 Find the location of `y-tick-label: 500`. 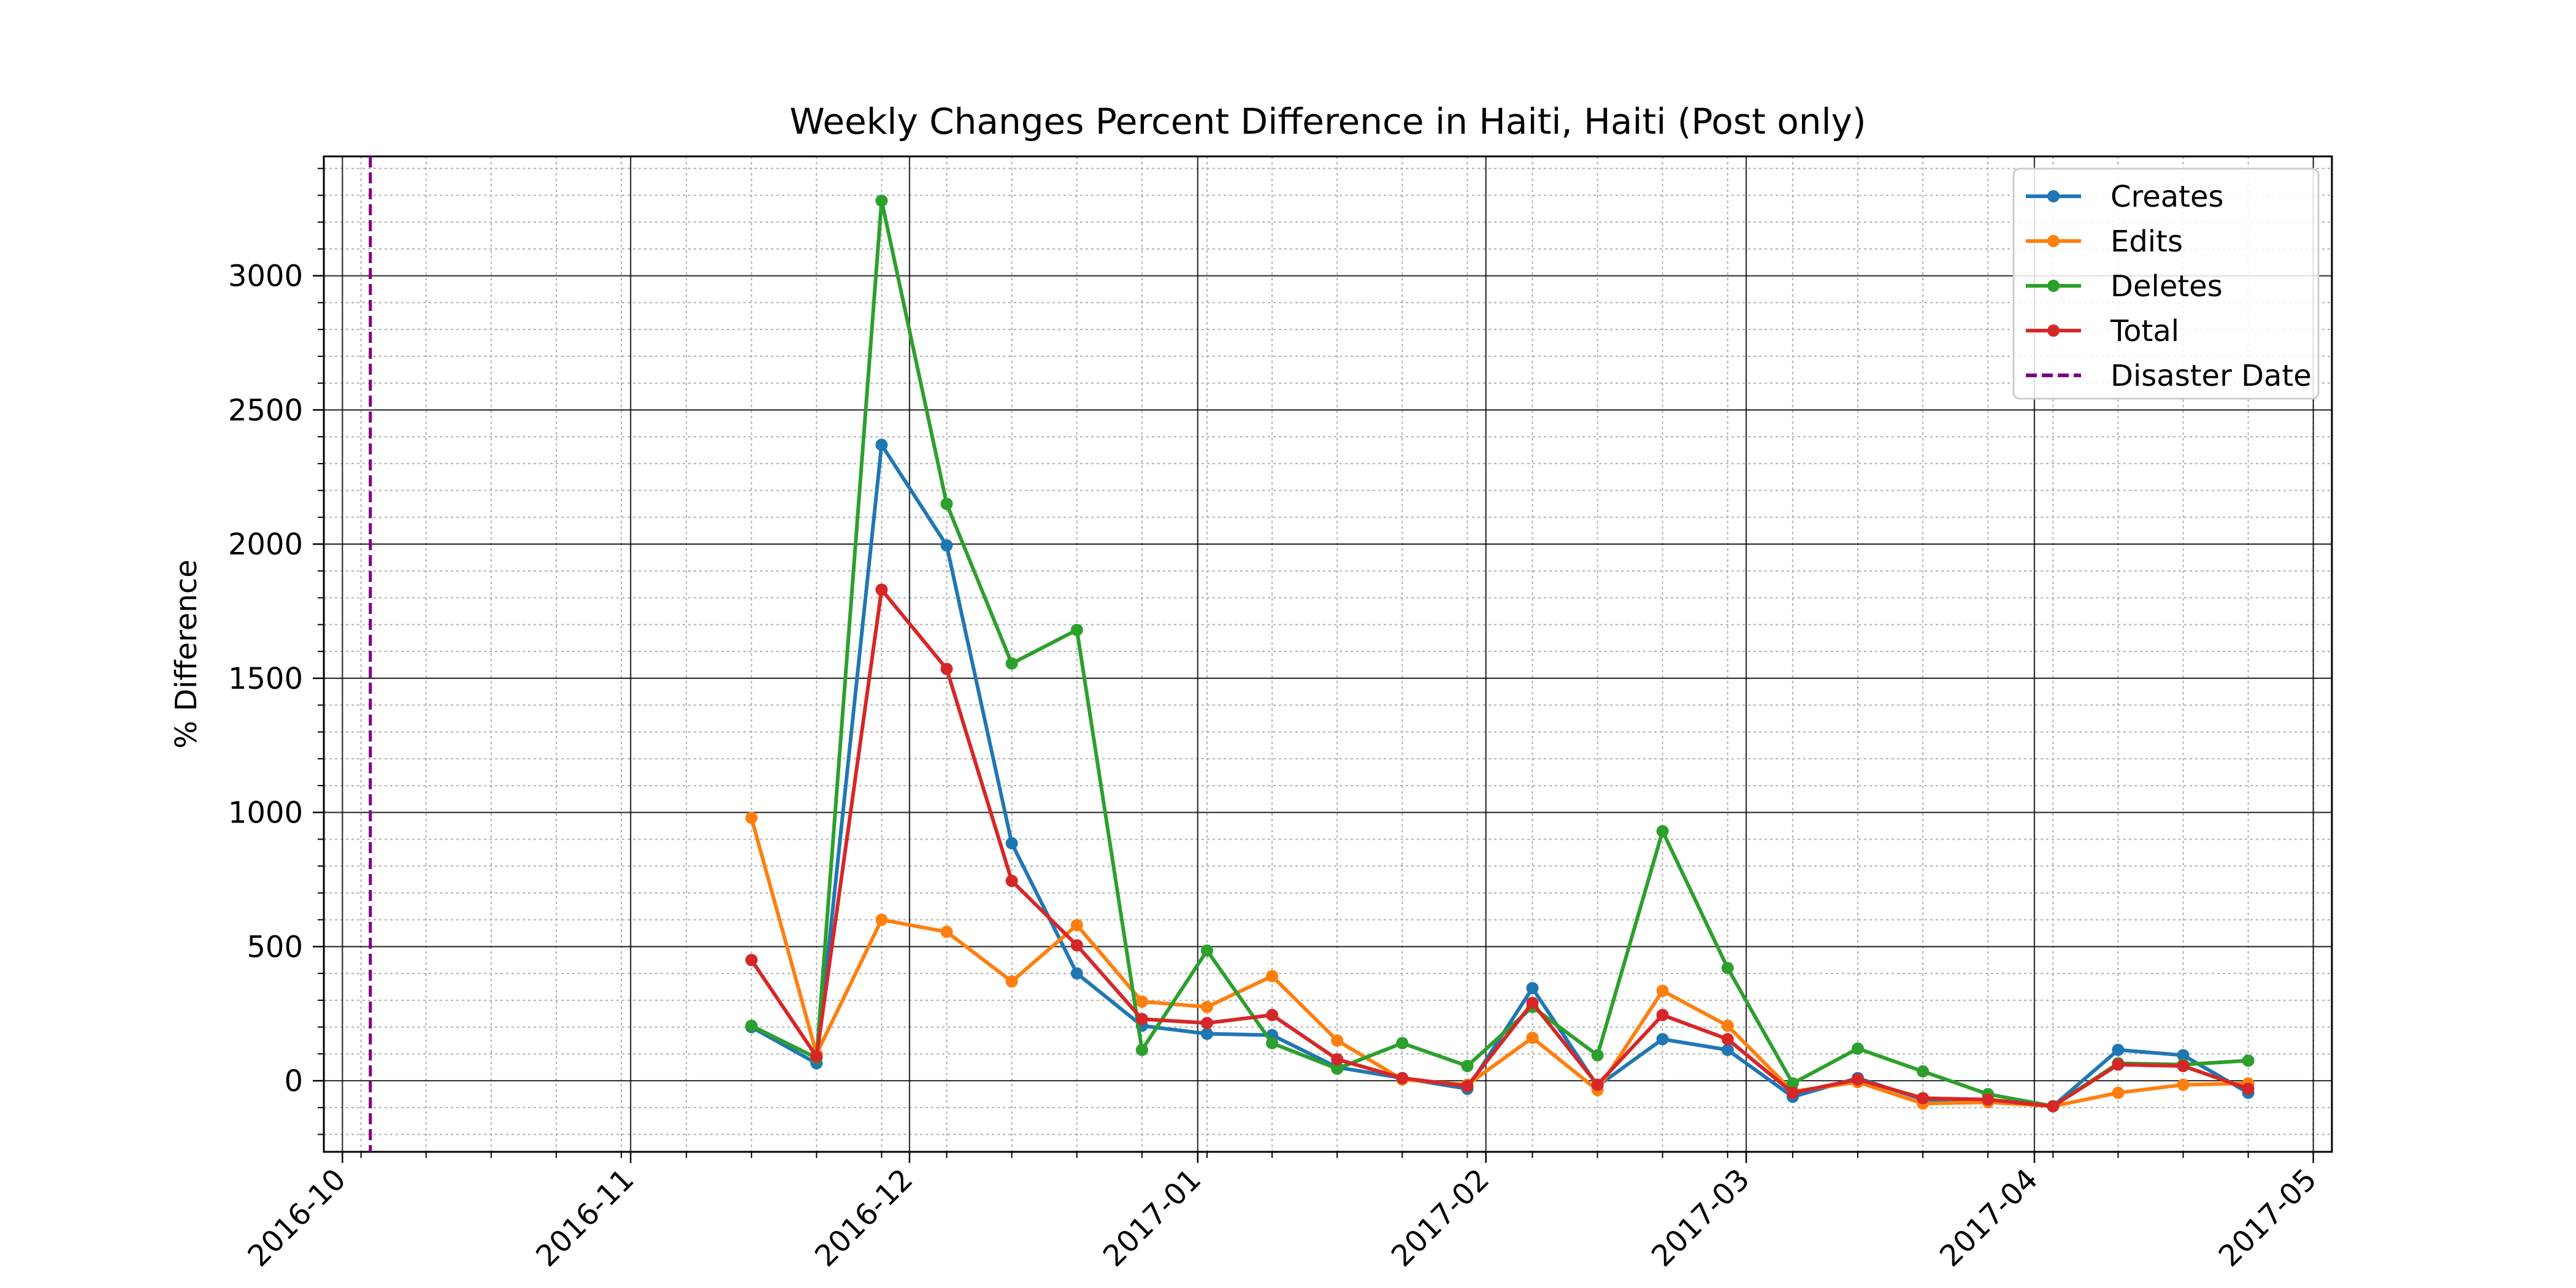

y-tick-label: 500 is located at coordinates (275, 947).